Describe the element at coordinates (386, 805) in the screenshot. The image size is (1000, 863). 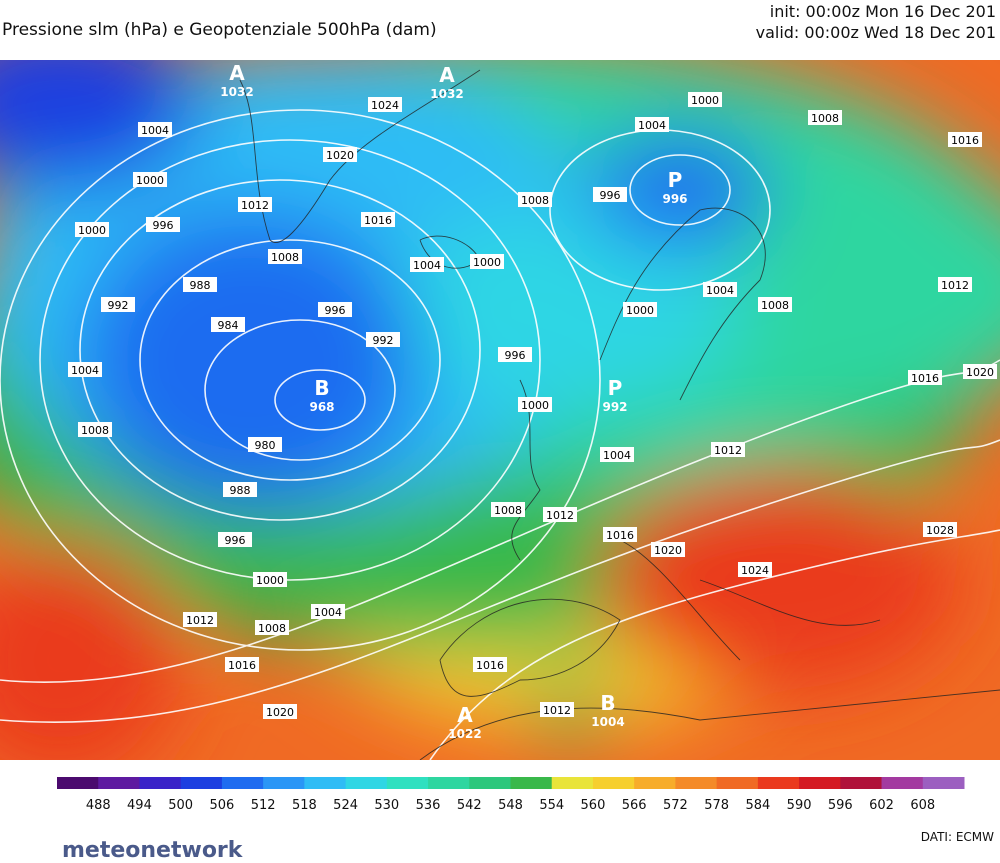
I see `colorbar-label: 530` at that location.